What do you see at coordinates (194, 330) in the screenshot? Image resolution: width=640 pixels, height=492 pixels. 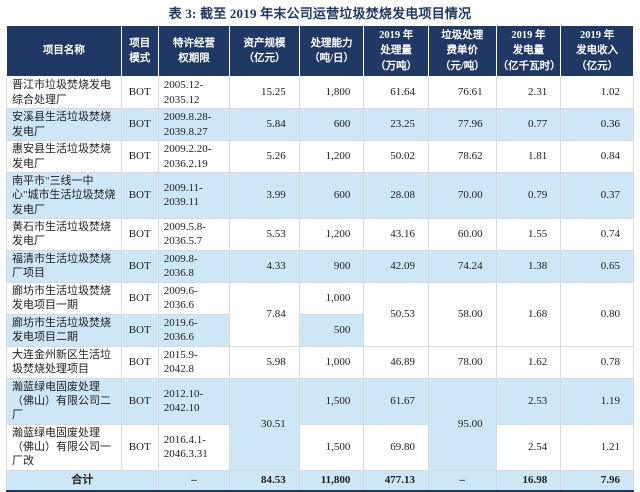 I see `cell-concession-period: 2019.6- 2036.6` at bounding box center [194, 330].